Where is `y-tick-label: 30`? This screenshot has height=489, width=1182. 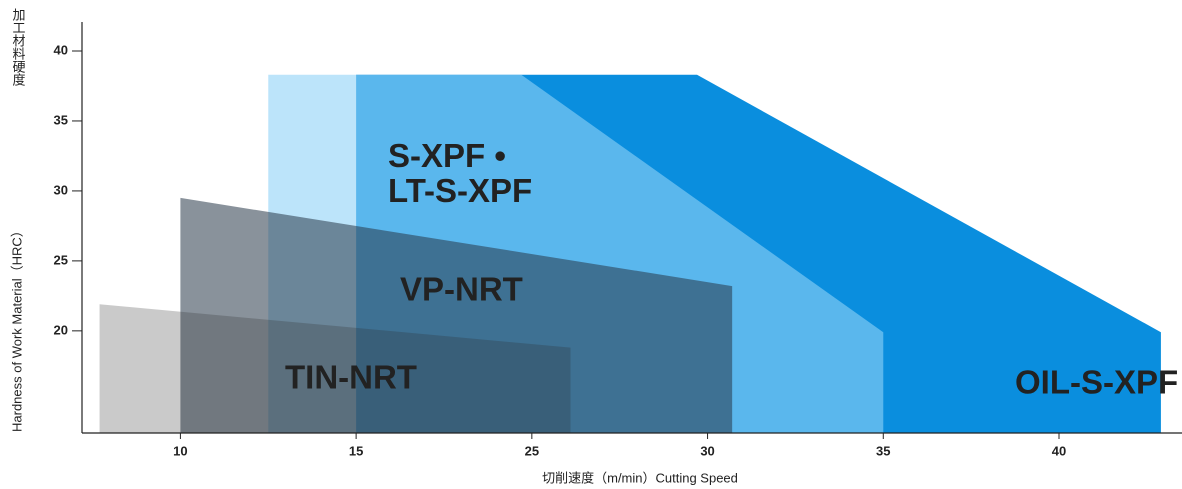 y-tick-label: 30 is located at coordinates (61, 189).